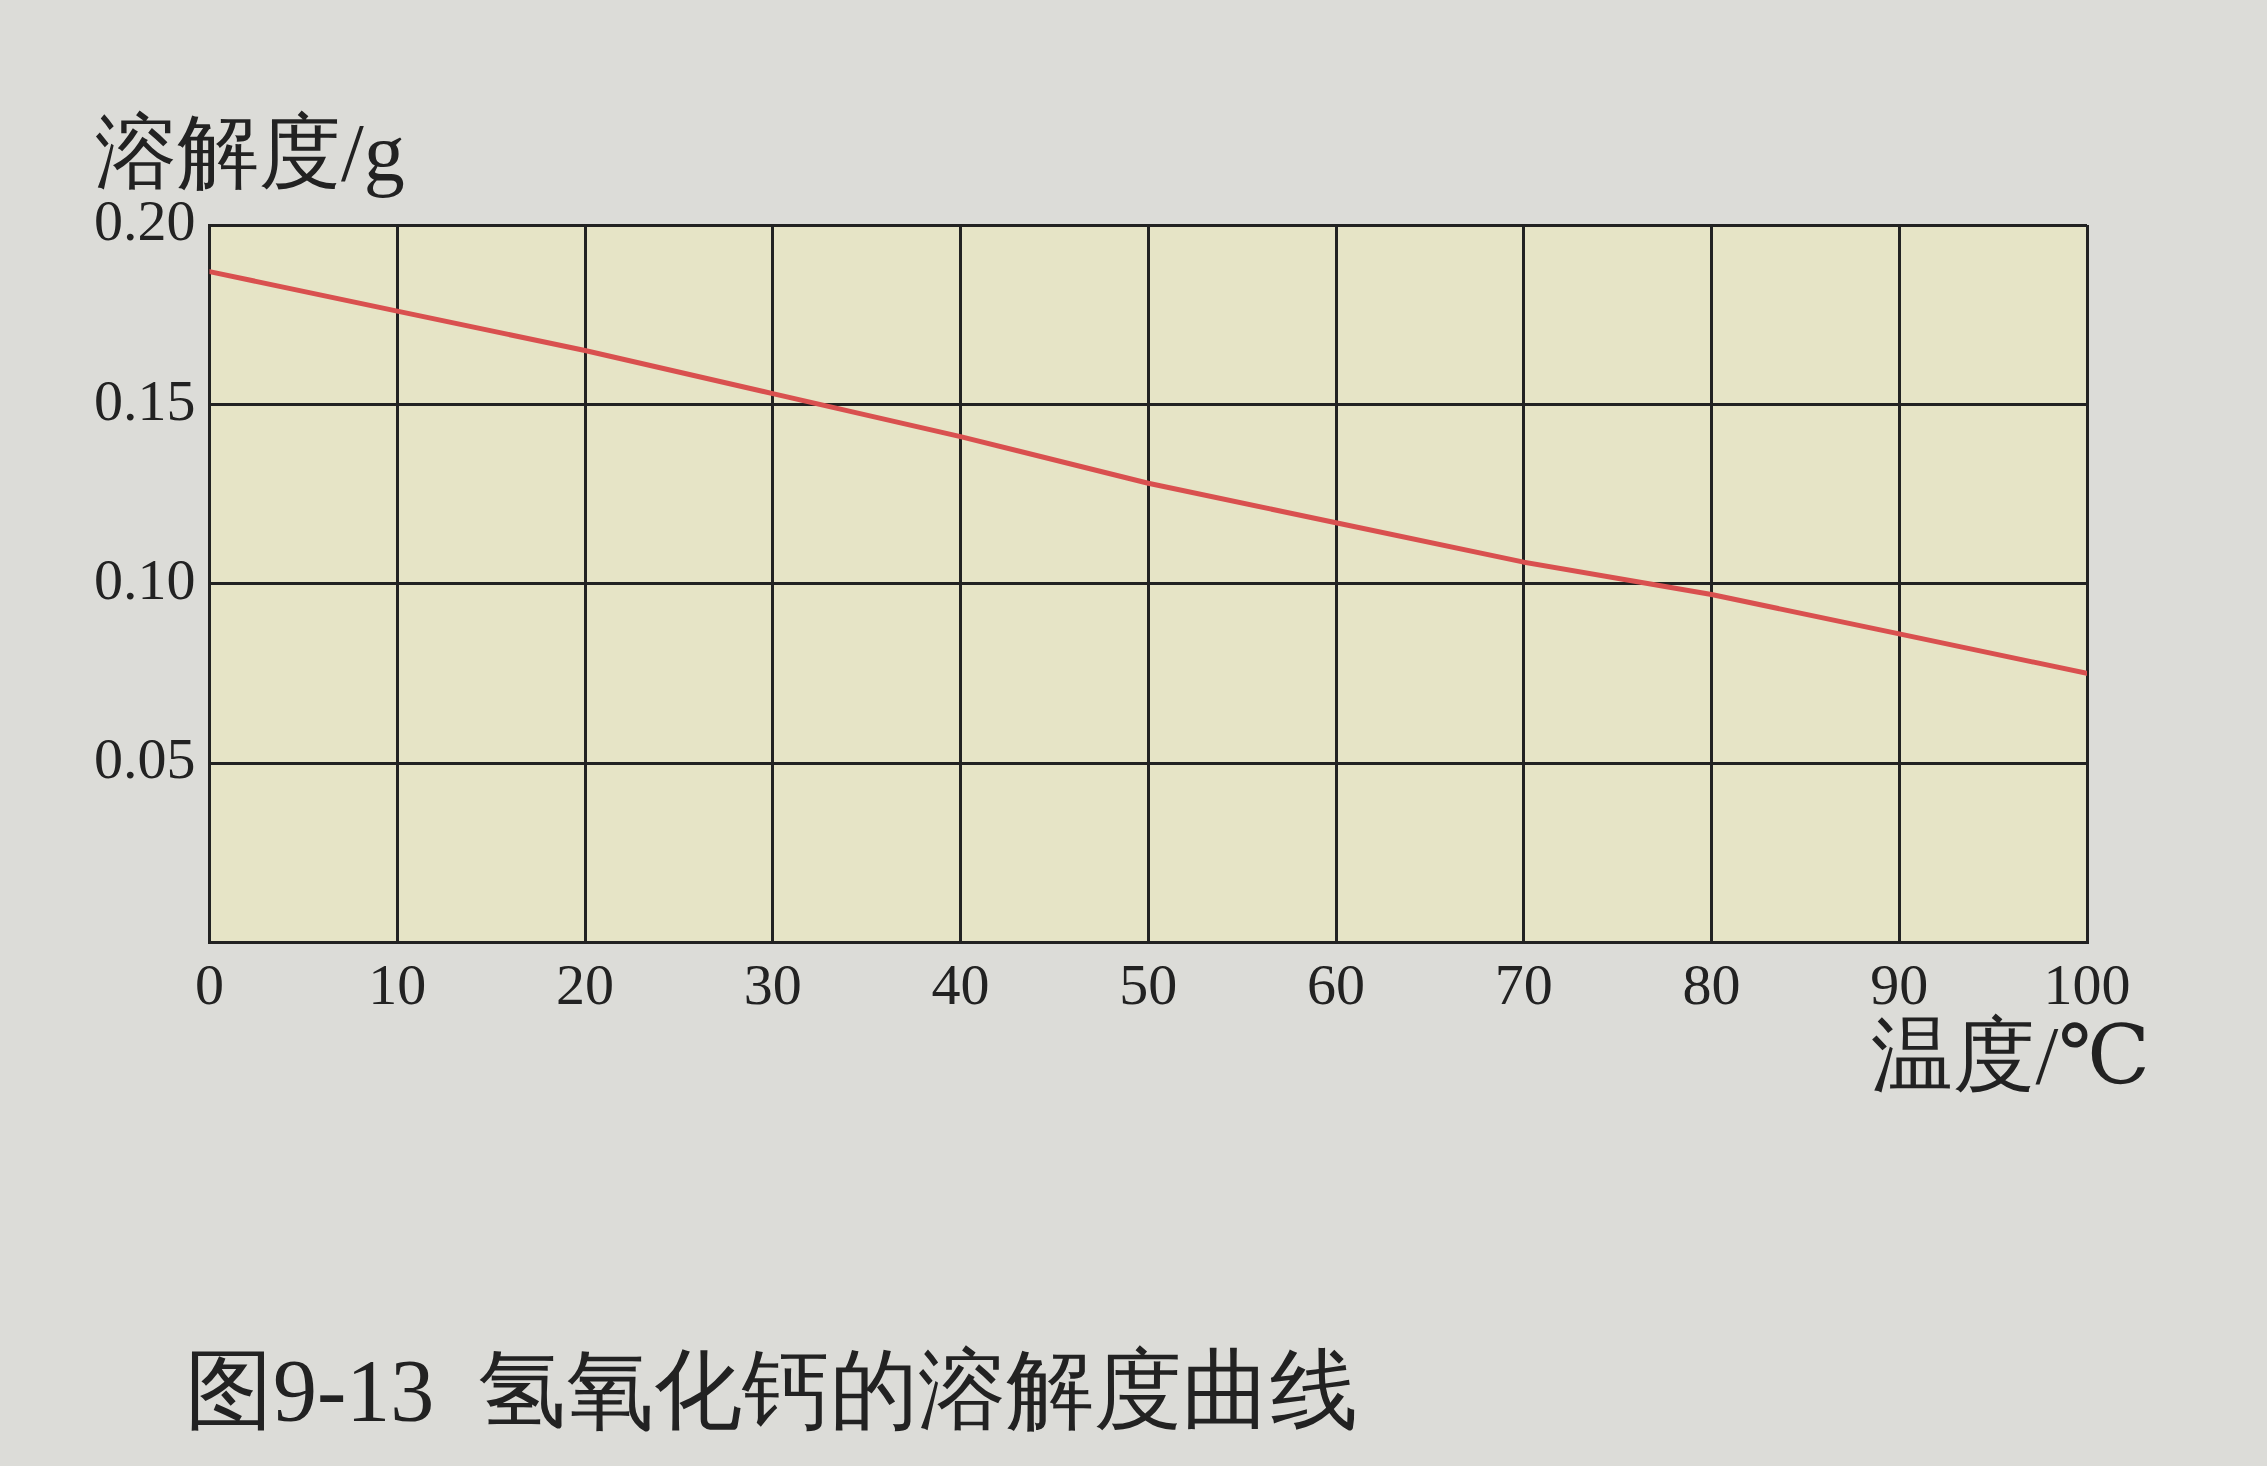 The width and height of the screenshot is (2267, 1466). I want to click on x-tick-label: 30, so click(772, 985).